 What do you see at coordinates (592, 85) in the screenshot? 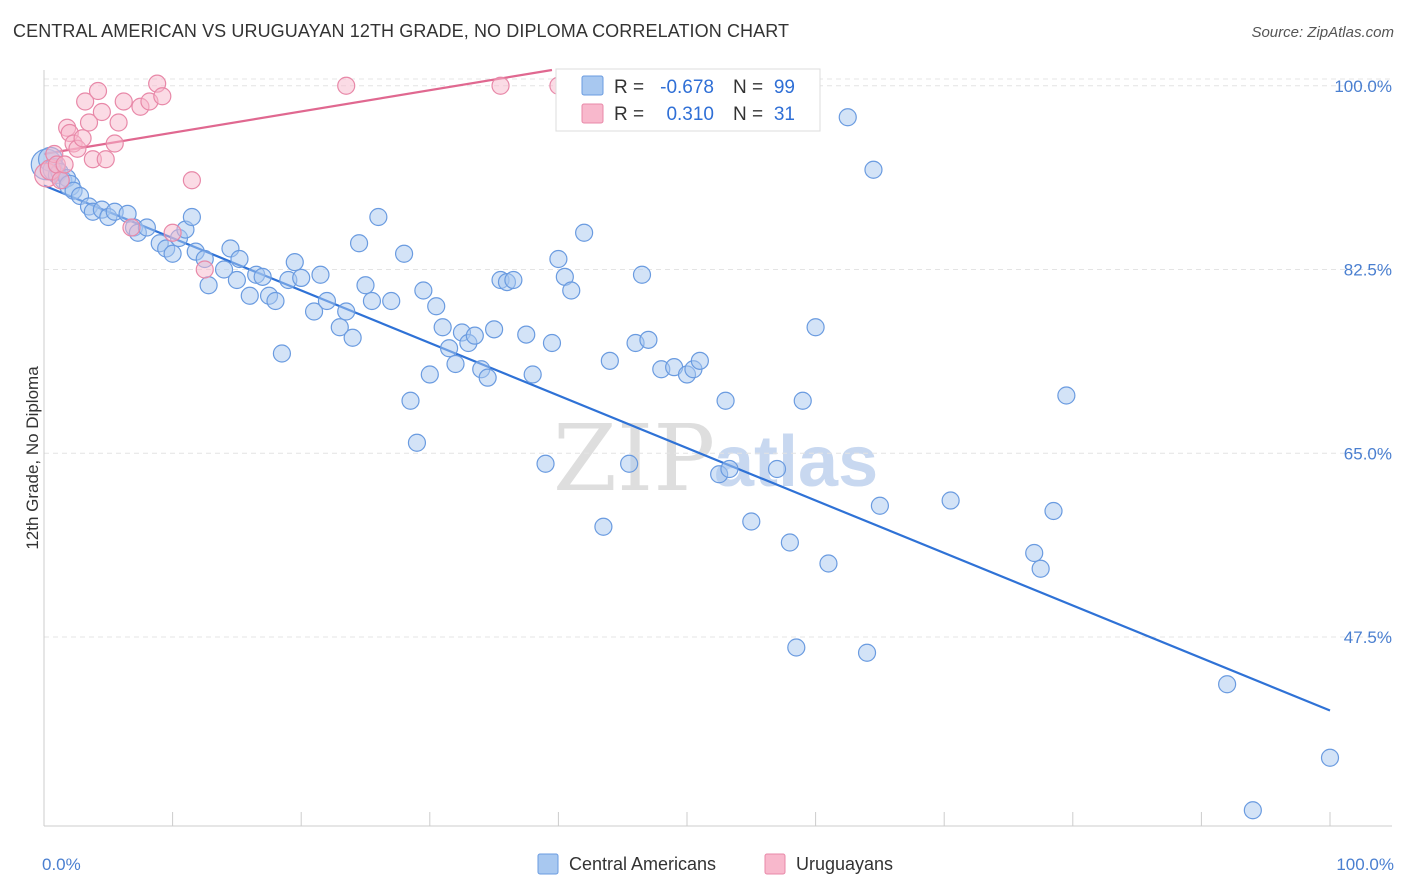
I see `legend-swatch-central-americans` at bounding box center [592, 85].